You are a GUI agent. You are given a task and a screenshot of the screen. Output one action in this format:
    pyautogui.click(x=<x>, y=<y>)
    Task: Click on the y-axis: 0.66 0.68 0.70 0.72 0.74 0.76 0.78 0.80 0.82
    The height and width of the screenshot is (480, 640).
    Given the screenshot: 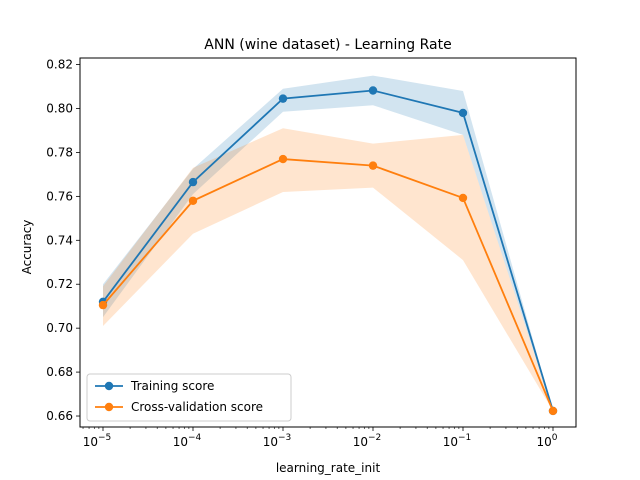 What is the action you would take?
    pyautogui.click(x=63, y=240)
    